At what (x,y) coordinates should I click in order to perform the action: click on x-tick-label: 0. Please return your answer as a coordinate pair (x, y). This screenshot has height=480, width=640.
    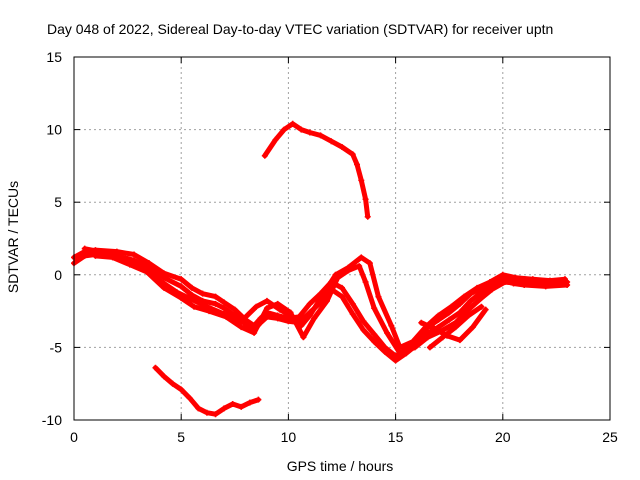
    Looking at the image, I should click on (74, 437).